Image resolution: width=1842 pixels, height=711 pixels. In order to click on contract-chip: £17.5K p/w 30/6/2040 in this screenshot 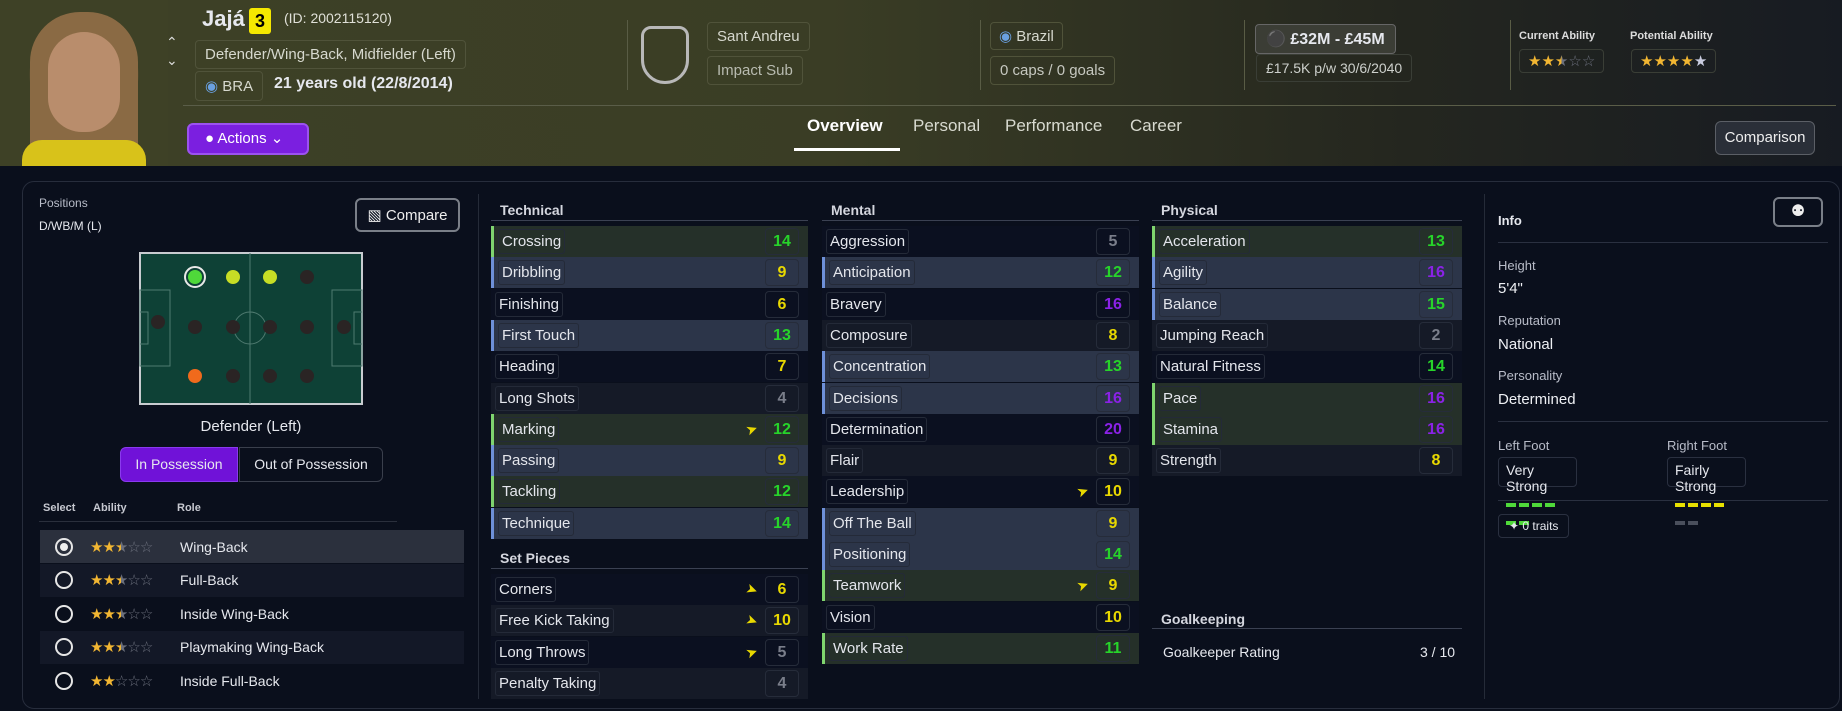, I will do `click(1334, 68)`.